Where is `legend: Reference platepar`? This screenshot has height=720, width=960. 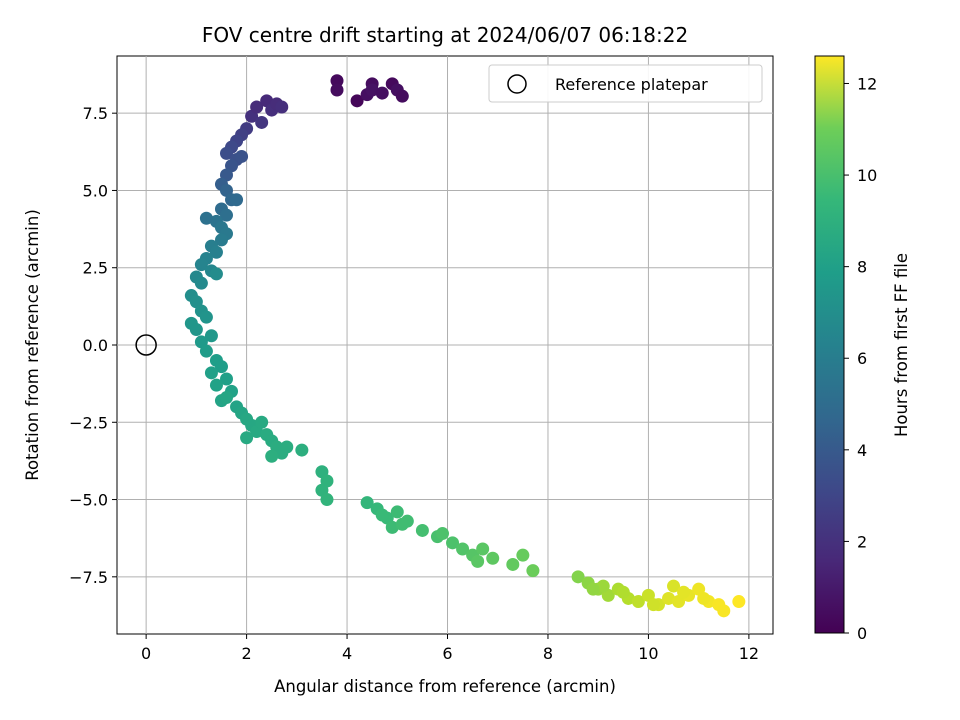
legend: Reference platepar is located at coordinates (625, 83).